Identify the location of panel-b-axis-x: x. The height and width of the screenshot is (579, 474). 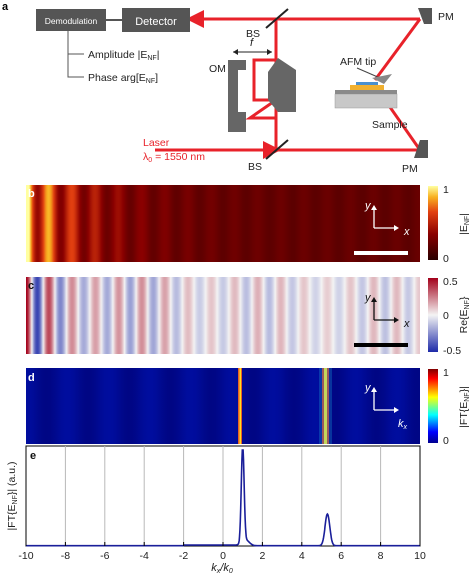
(406, 232).